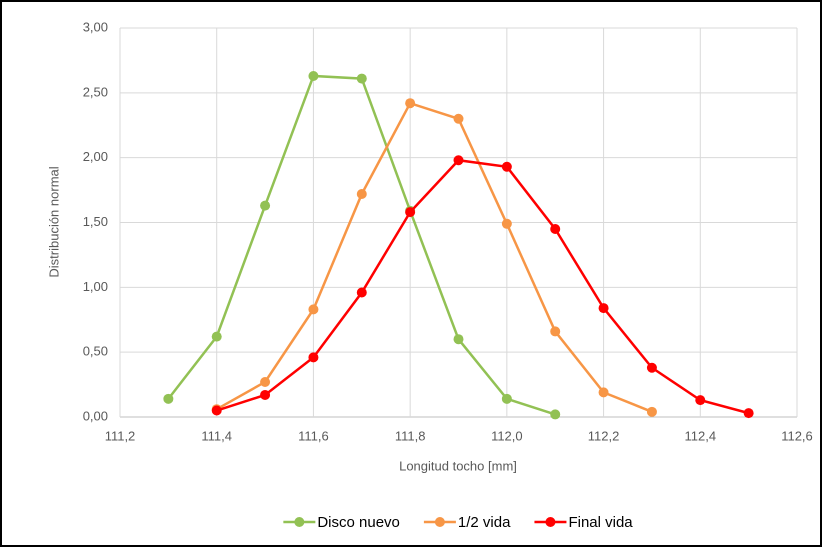 Image resolution: width=822 pixels, height=547 pixels. Describe the element at coordinates (507, 435) in the screenshot. I see `x-tick-label: 112,0` at that location.